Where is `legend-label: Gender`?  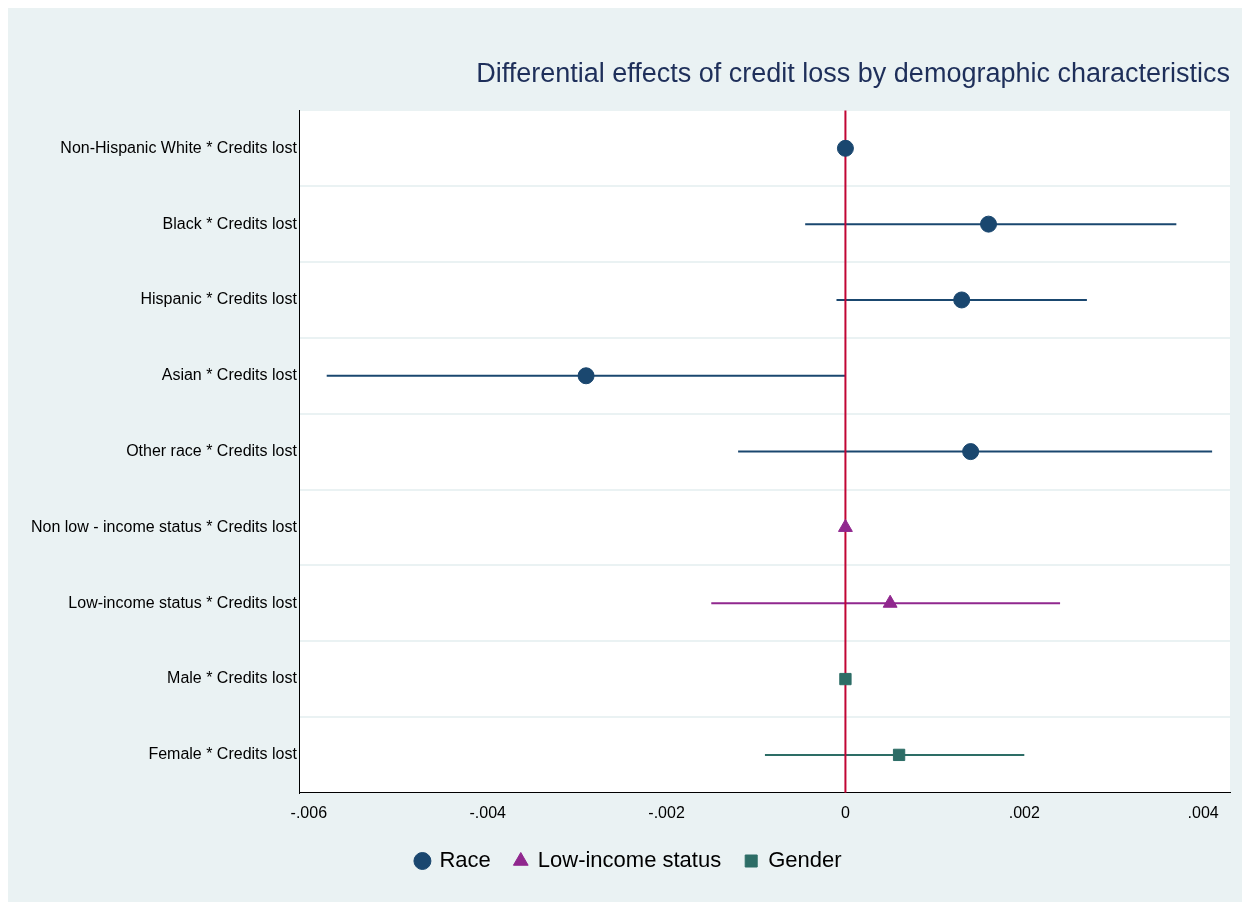
legend-label: Gender is located at coordinates (805, 860).